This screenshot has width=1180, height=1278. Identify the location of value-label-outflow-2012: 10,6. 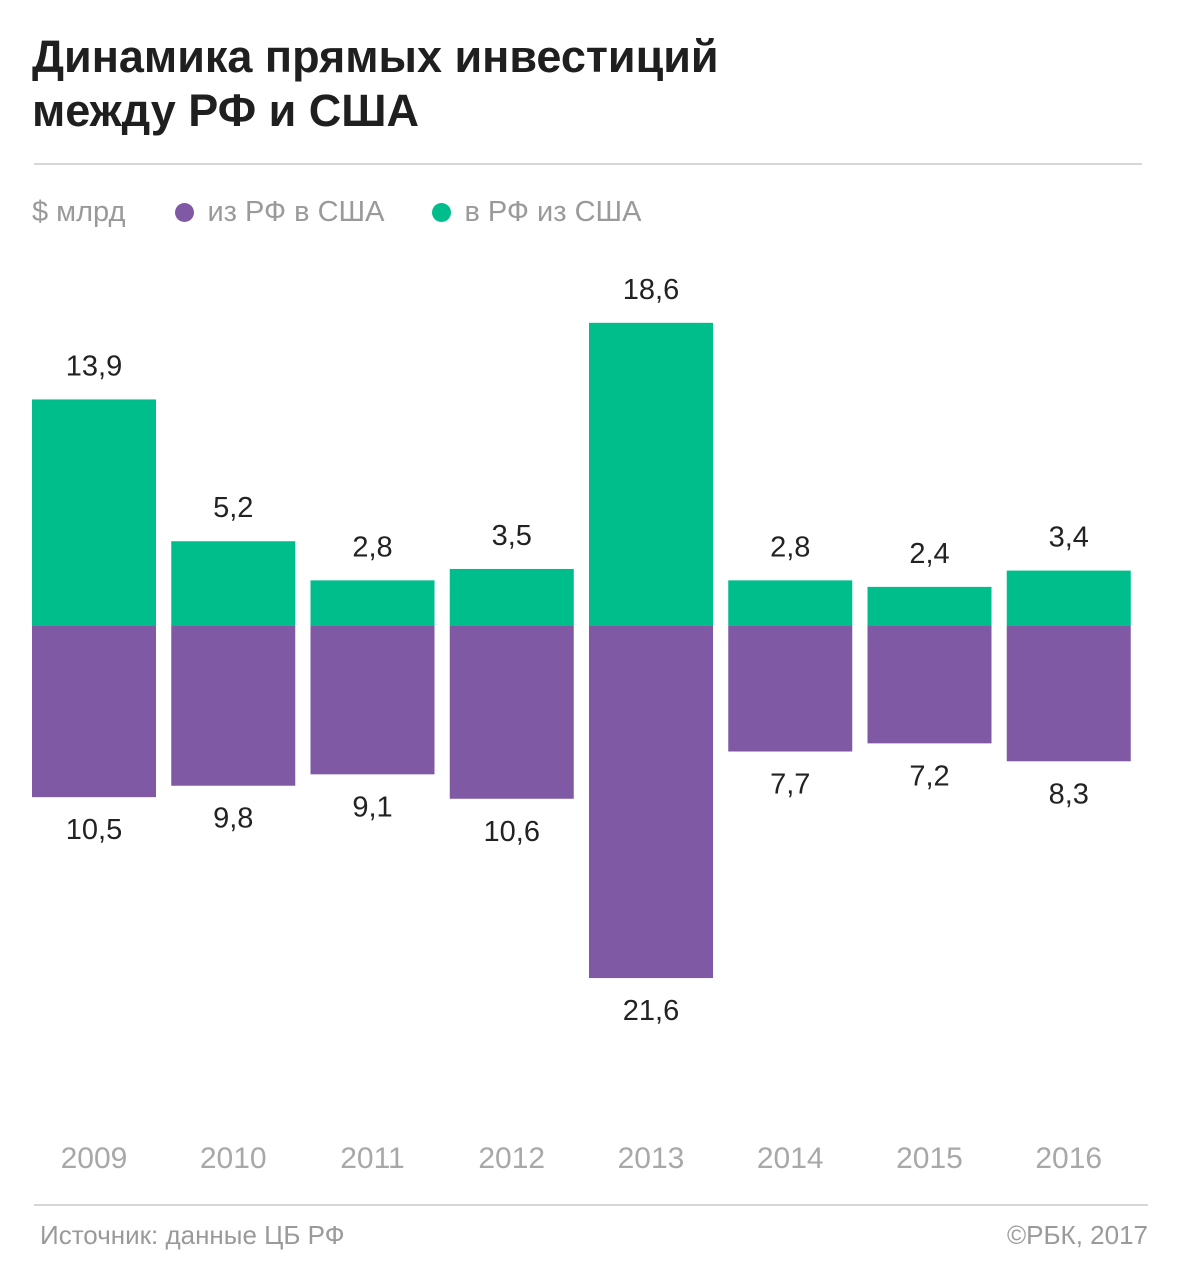
(512, 832).